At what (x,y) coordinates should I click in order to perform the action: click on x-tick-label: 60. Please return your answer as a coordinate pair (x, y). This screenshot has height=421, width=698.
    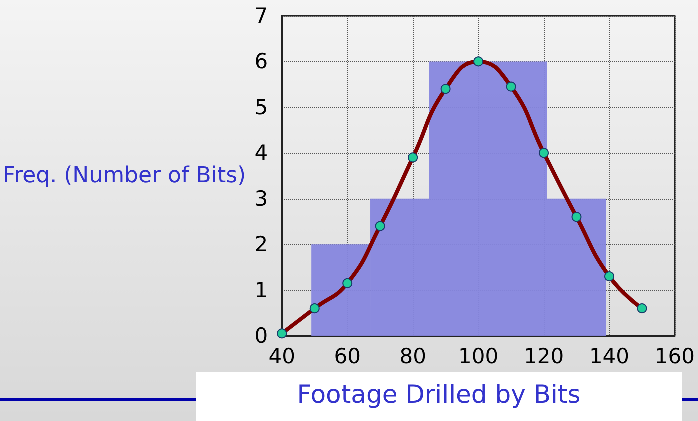
    Looking at the image, I should click on (347, 356).